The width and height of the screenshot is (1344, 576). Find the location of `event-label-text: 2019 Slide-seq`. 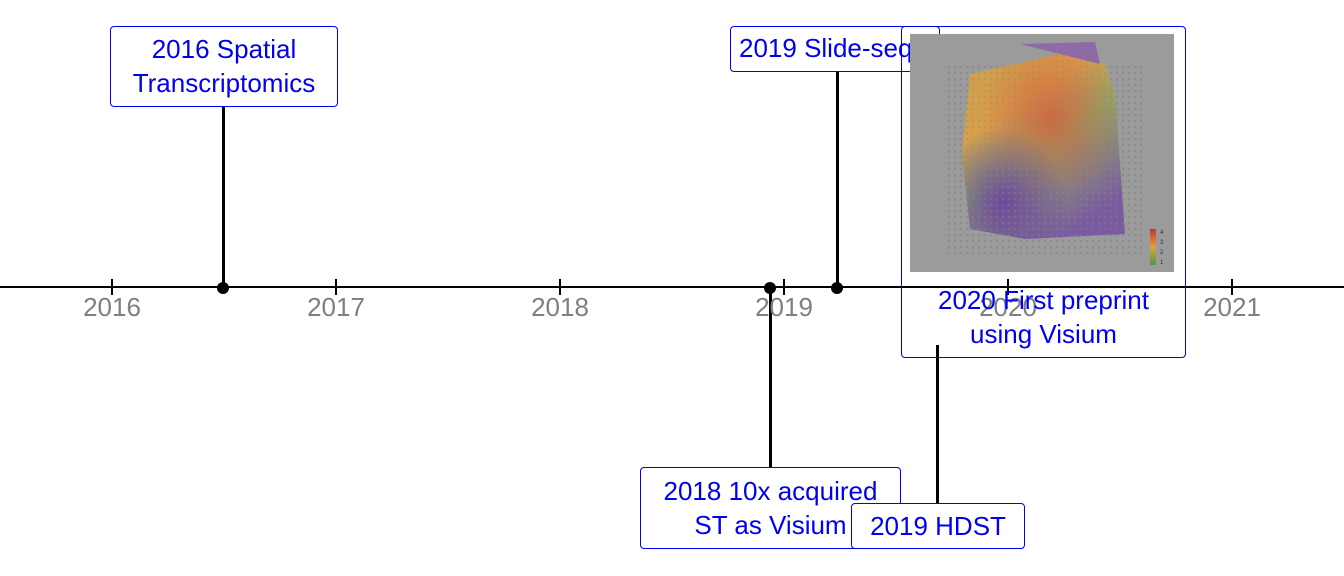

event-label-text: 2019 Slide-seq is located at coordinates (826, 48).